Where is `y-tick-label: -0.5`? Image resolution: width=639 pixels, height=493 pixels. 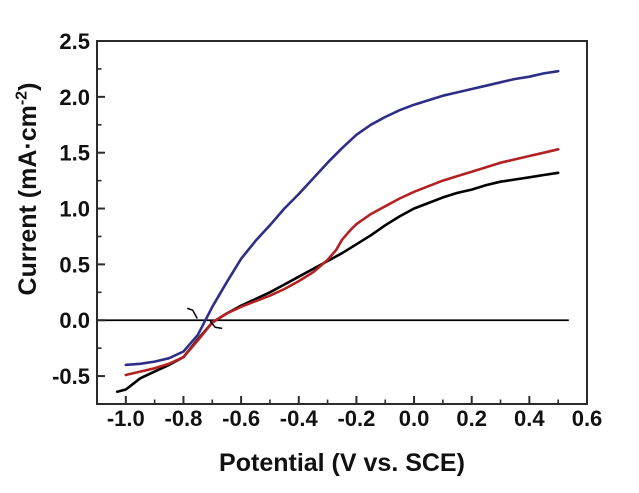
y-tick-label: -0.5 is located at coordinates (71, 376).